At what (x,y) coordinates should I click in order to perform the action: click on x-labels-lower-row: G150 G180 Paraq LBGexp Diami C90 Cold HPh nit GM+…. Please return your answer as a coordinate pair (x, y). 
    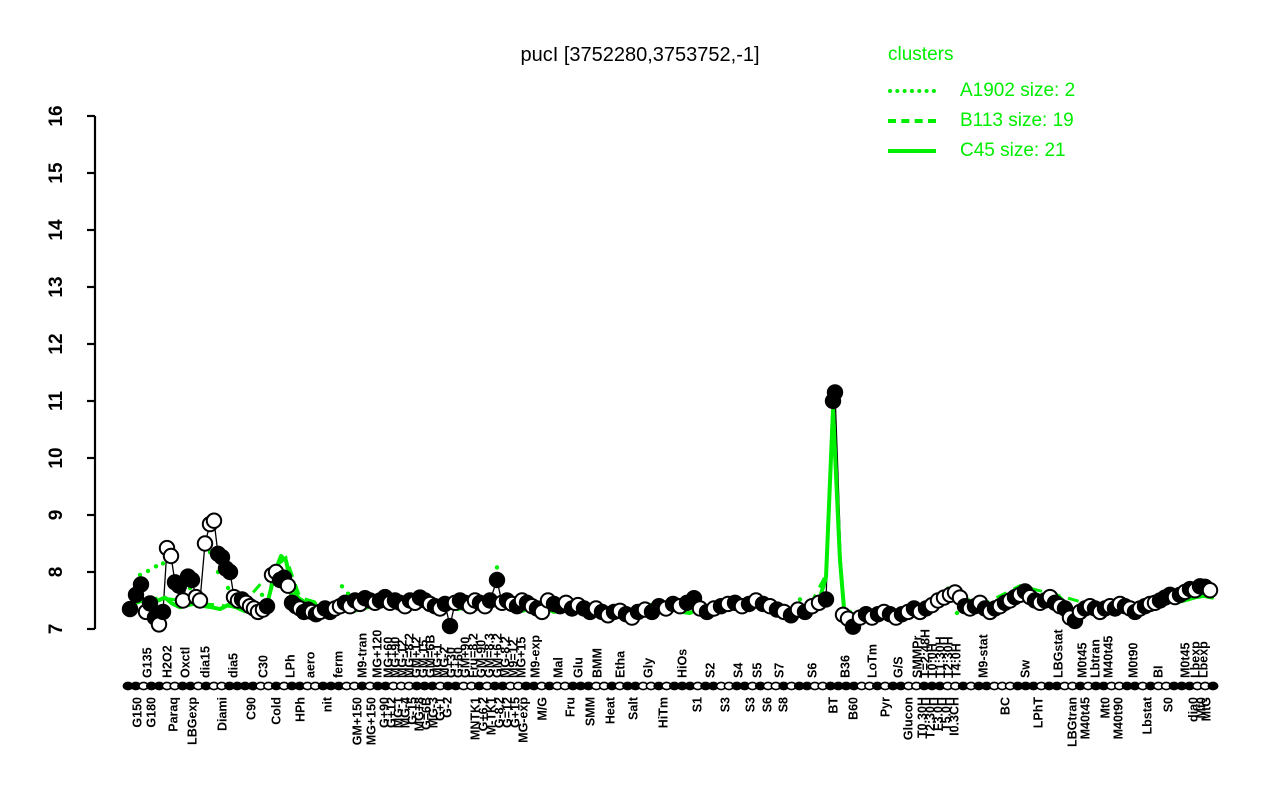
    Looking at the image, I should click on (672, 721).